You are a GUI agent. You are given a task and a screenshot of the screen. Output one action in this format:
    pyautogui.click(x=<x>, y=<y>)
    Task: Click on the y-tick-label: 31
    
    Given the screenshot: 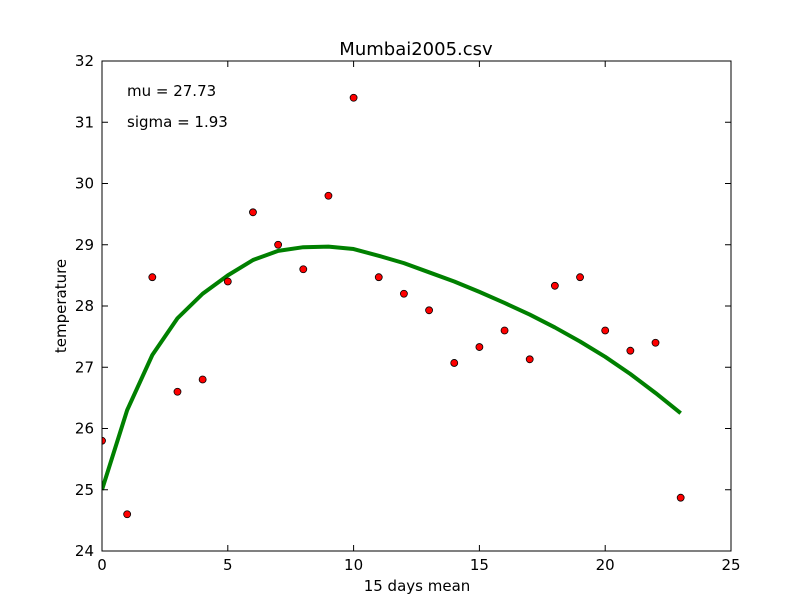 What is the action you would take?
    pyautogui.click(x=84, y=122)
    